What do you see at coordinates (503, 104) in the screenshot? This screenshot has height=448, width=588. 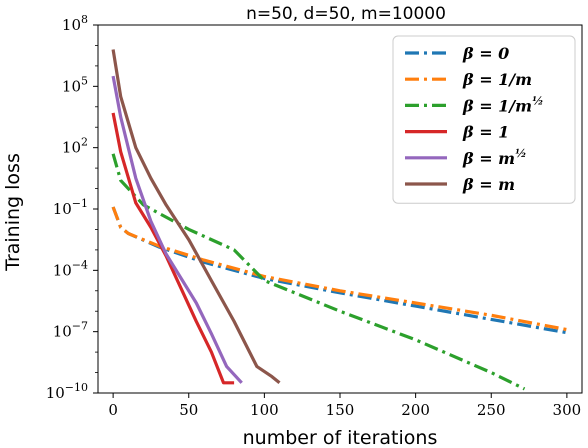 I see `legend-label: β = 1/m½` at bounding box center [503, 104].